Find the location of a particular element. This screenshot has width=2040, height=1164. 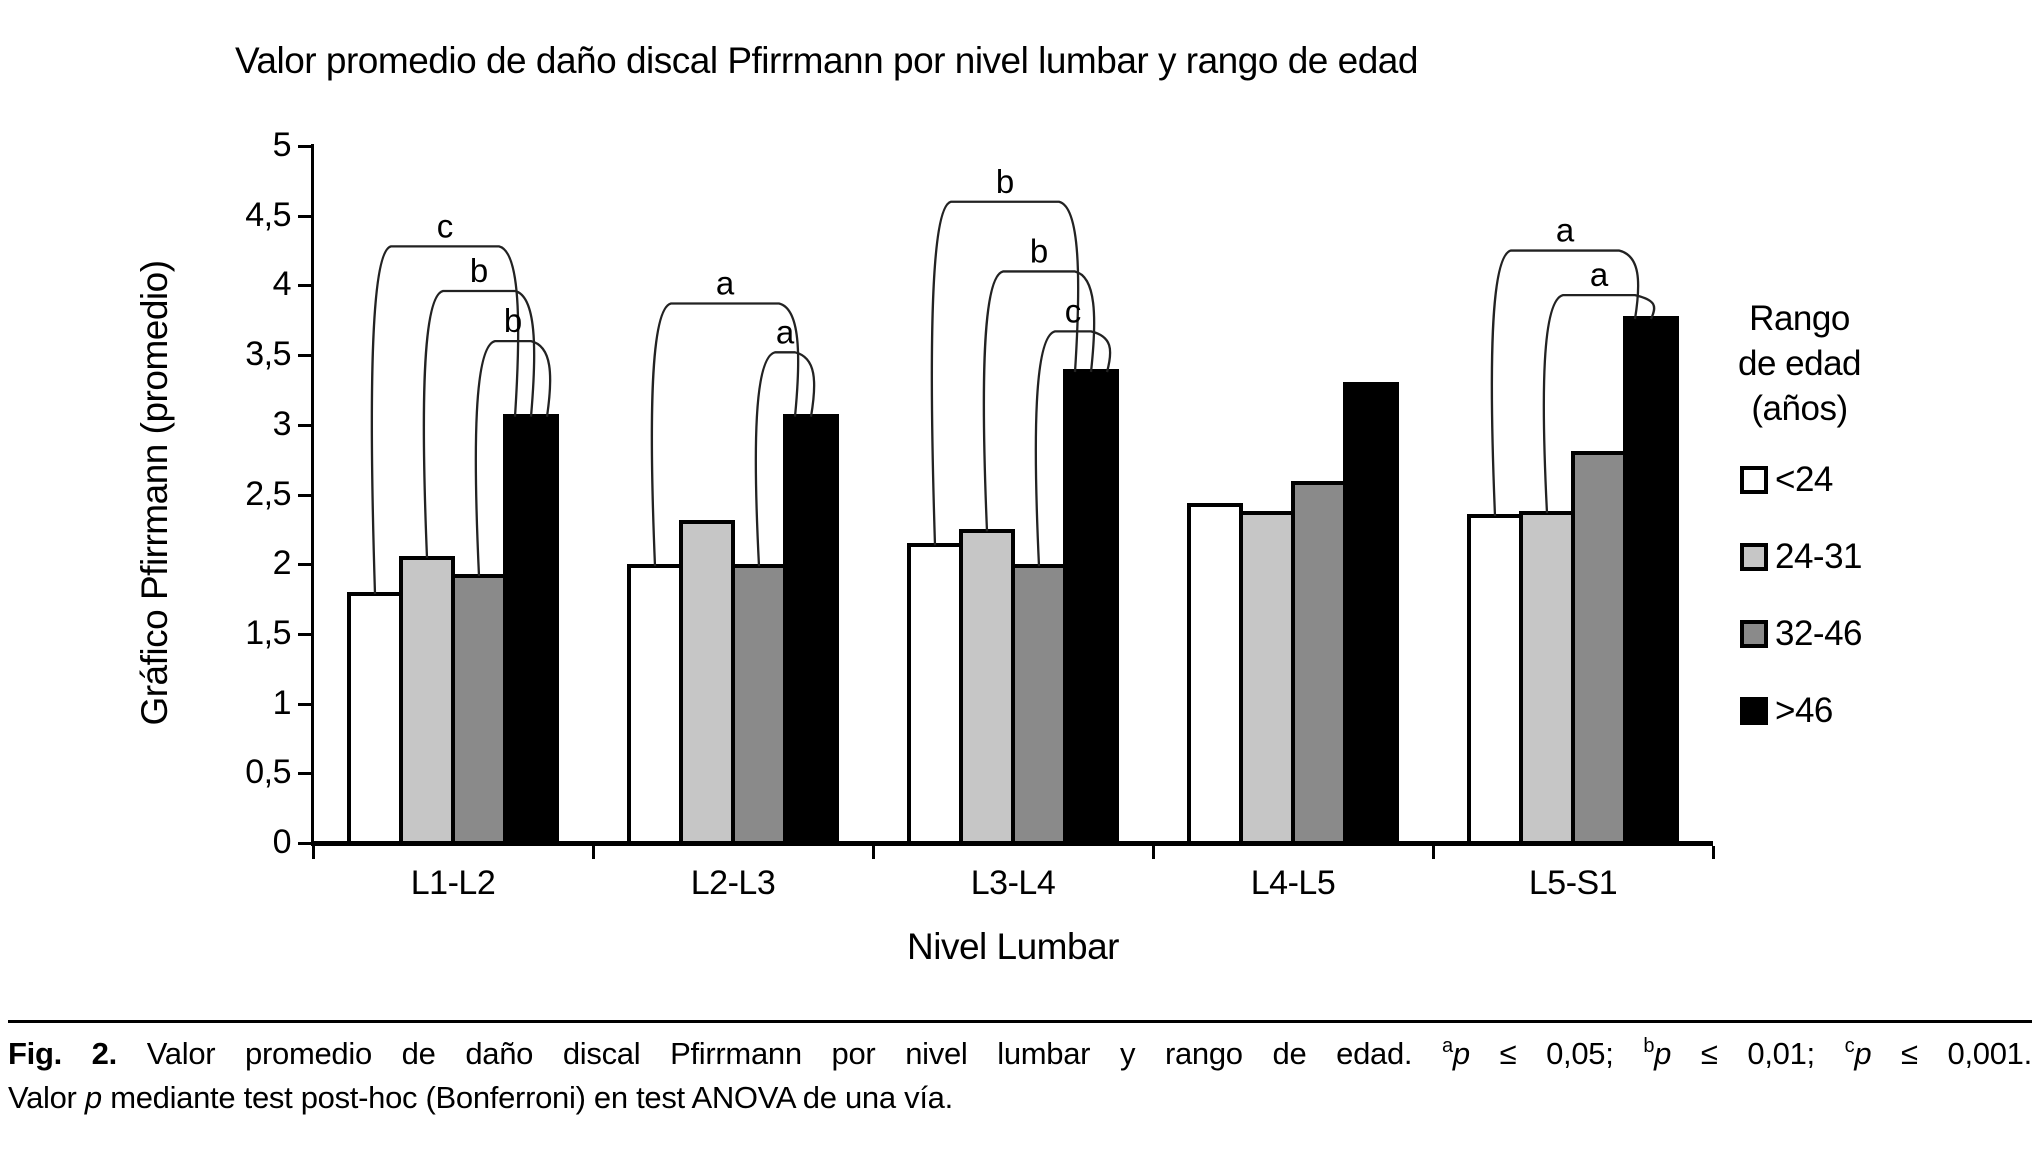

superscript-c: c is located at coordinates (1849, 1045).